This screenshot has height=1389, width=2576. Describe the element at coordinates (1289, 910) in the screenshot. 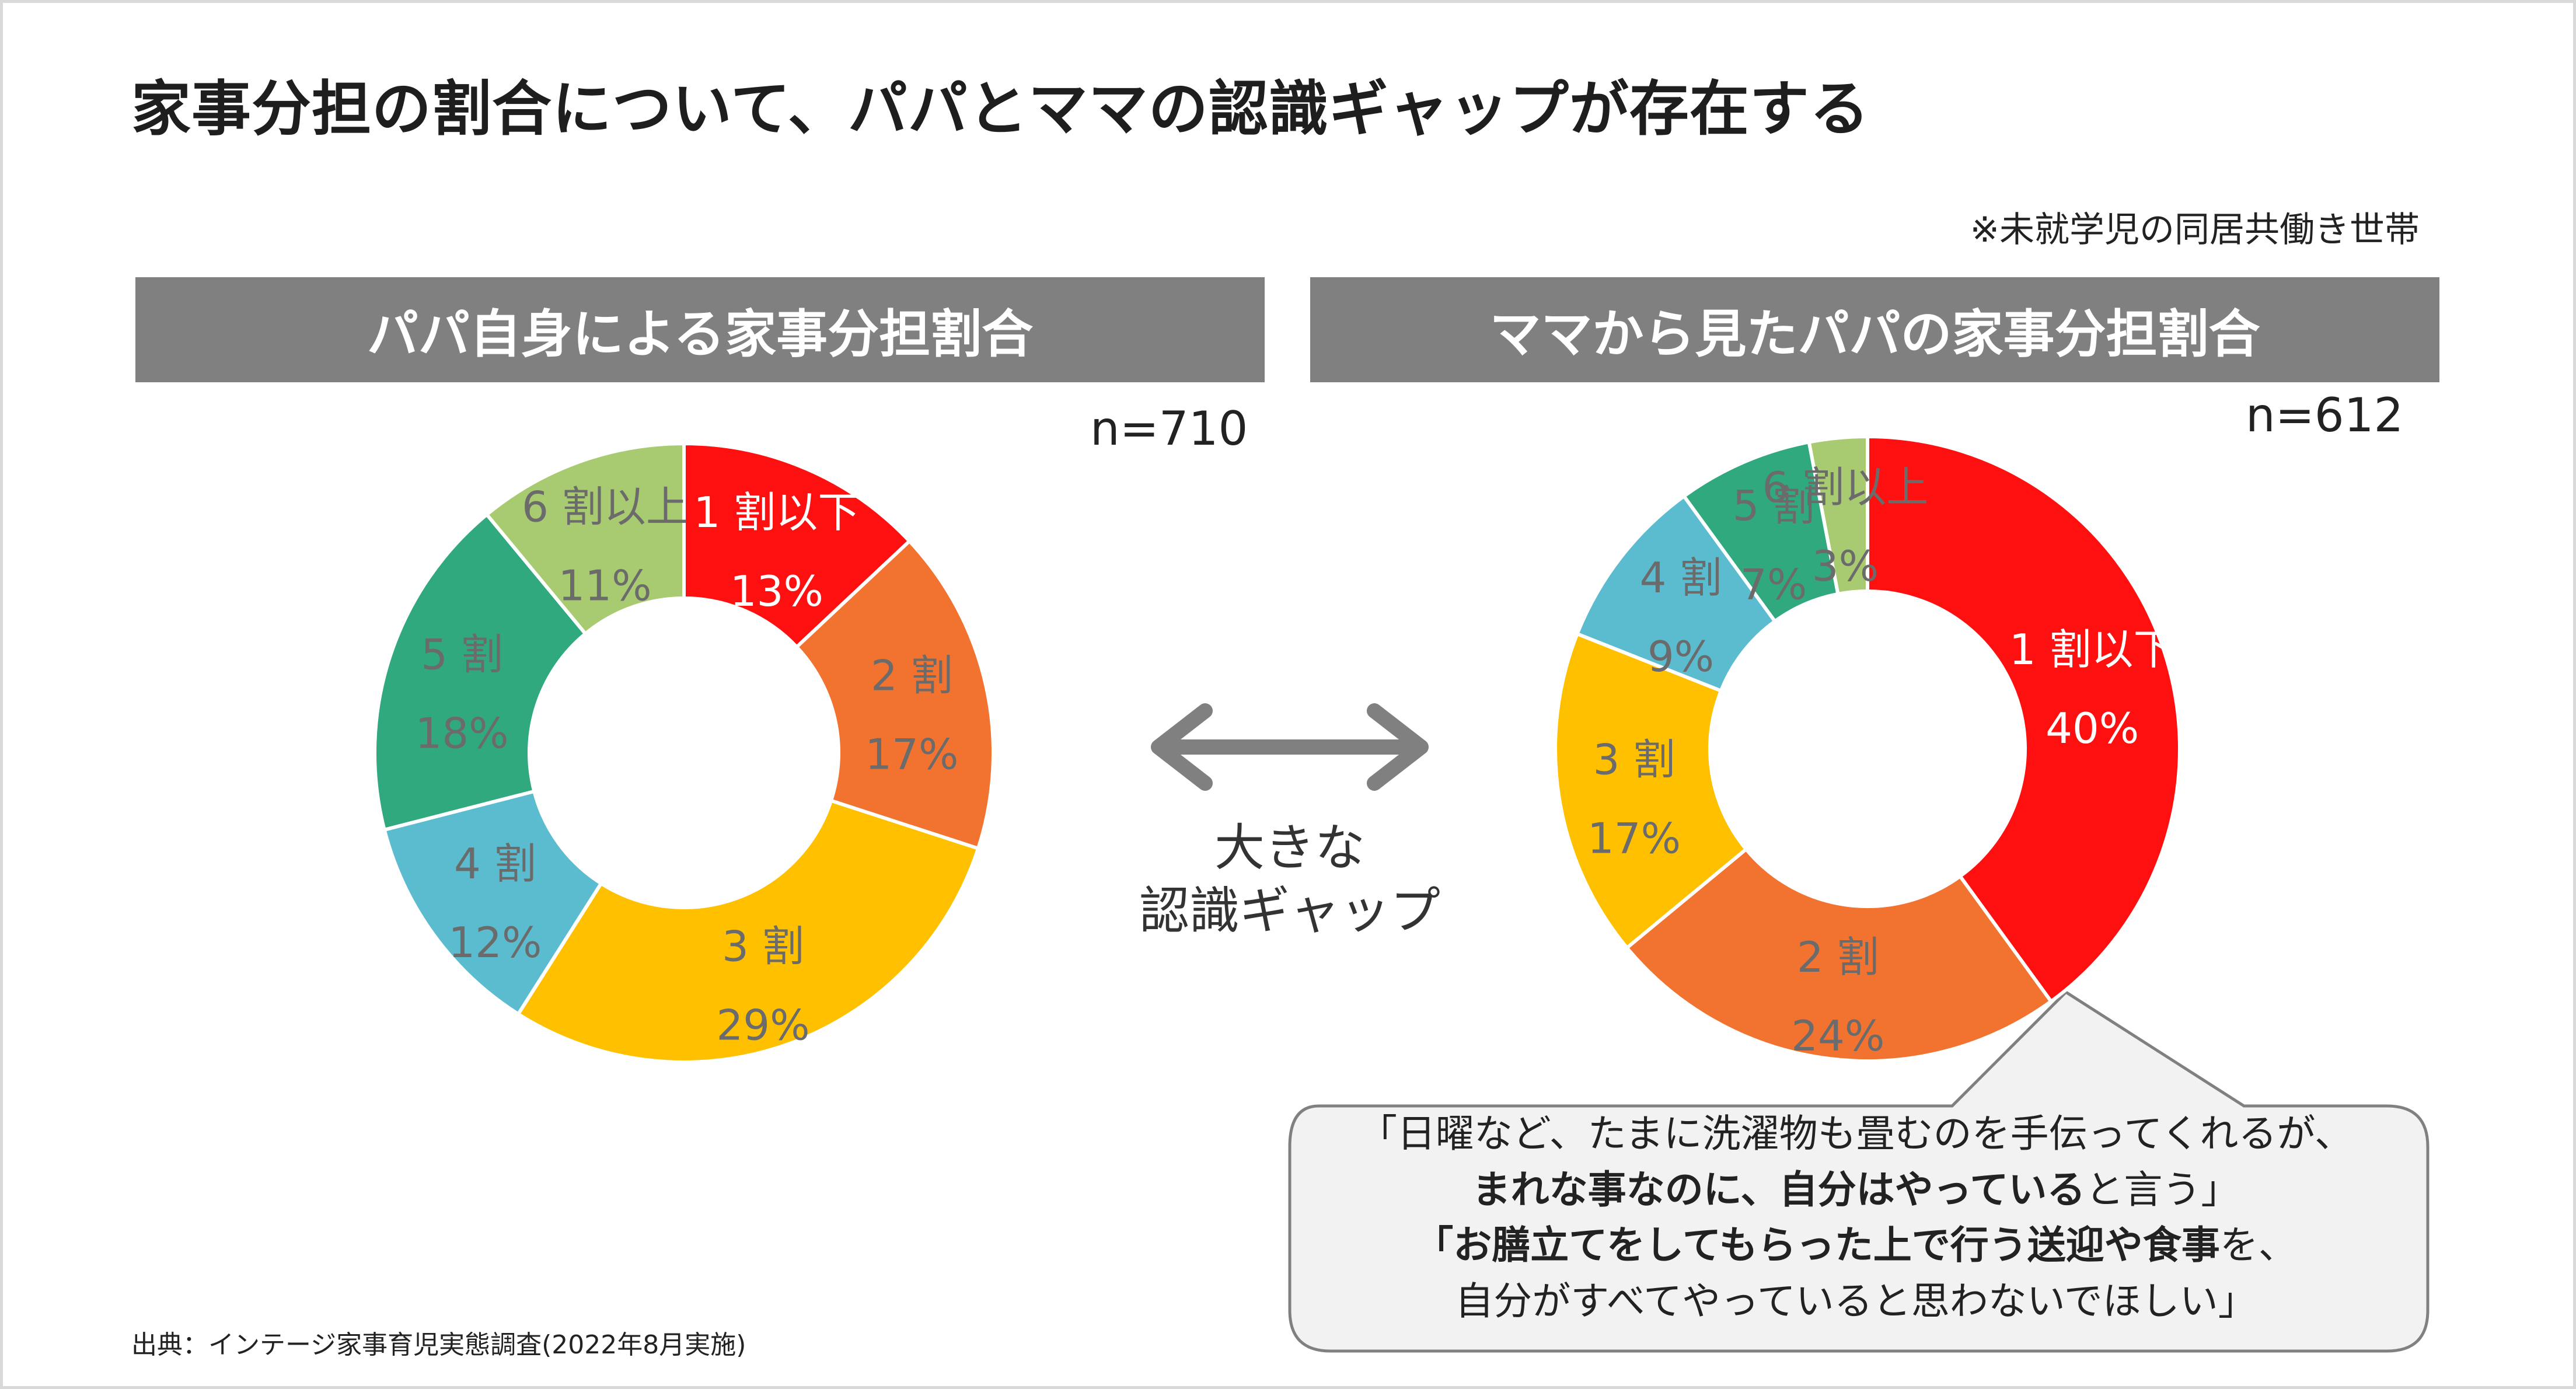

I see `gap-label-line2: 認識ギャップ` at that location.